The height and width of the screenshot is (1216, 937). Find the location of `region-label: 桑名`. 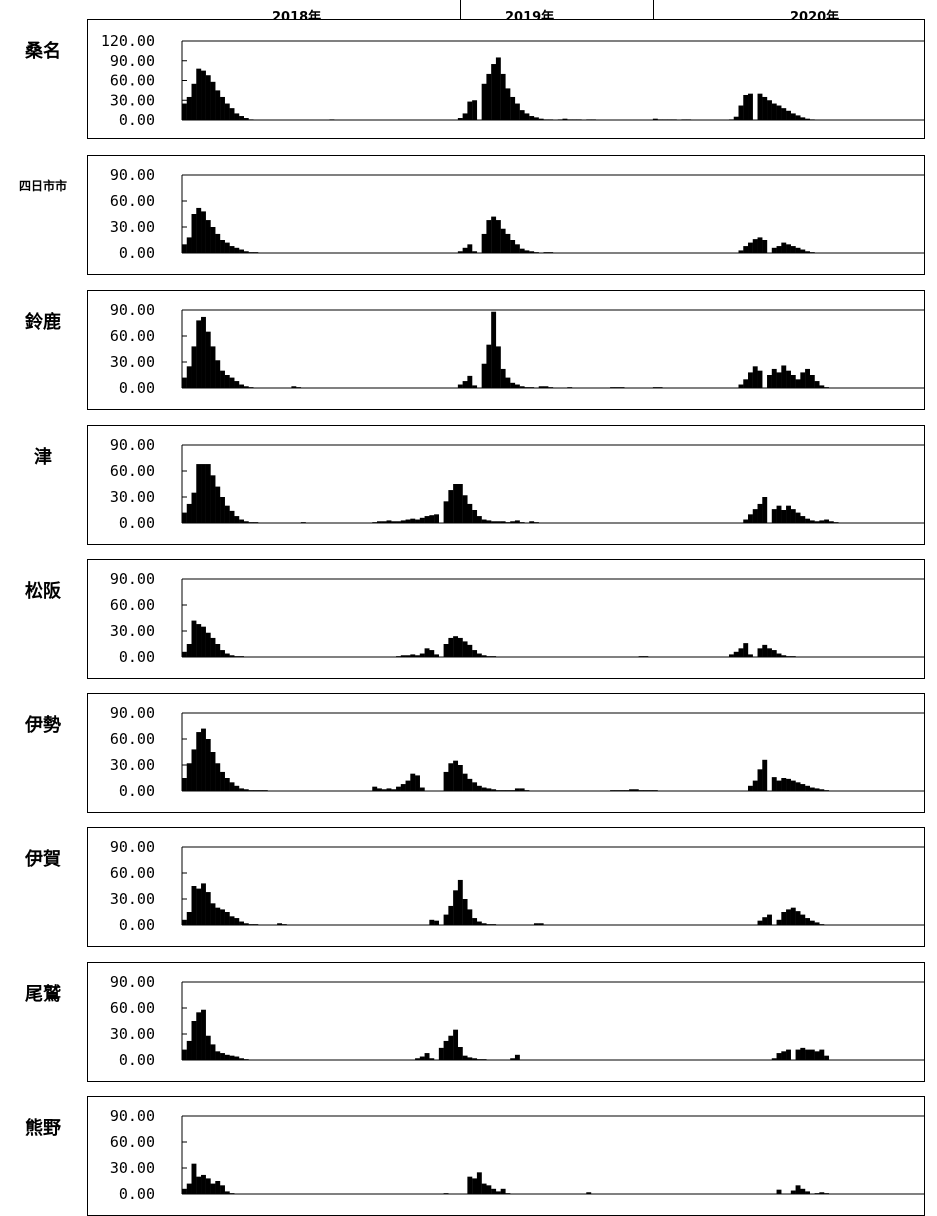

region-label: 桑名 is located at coordinates (43, 51).